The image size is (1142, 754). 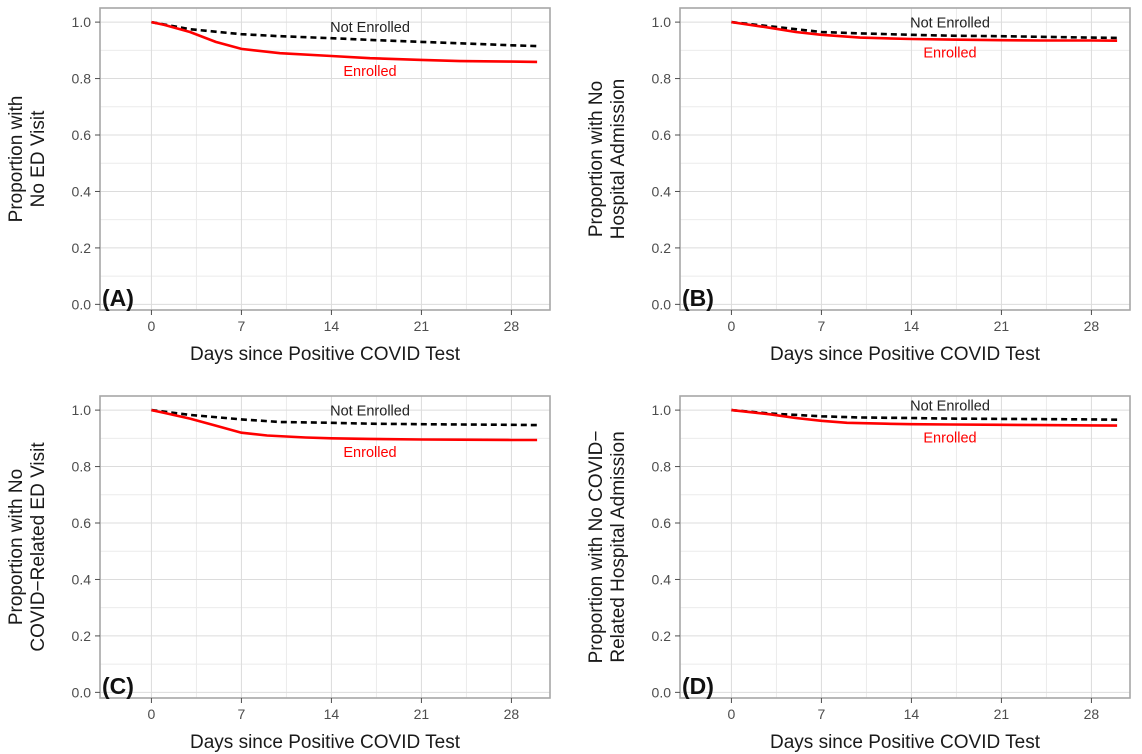 What do you see at coordinates (618, 546) in the screenshot?
I see `y-axis-title-line: Related Hospital Admission` at bounding box center [618, 546].